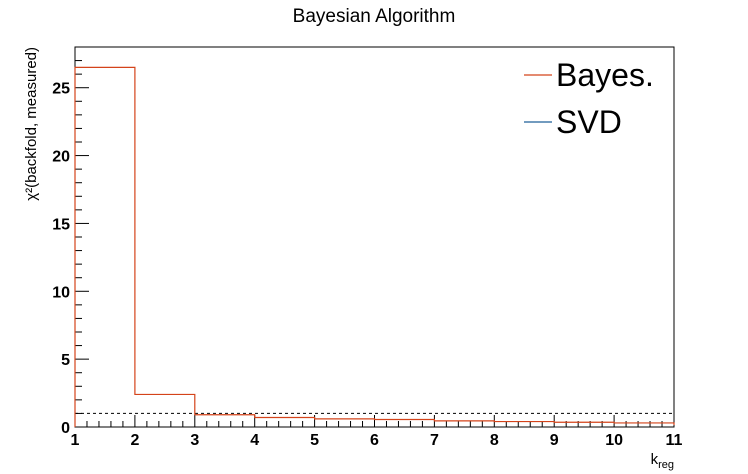 Image resolution: width=748 pixels, height=474 pixels. Describe the element at coordinates (374, 16) in the screenshot. I see `chart-title: Bayesian Algorithm` at that location.